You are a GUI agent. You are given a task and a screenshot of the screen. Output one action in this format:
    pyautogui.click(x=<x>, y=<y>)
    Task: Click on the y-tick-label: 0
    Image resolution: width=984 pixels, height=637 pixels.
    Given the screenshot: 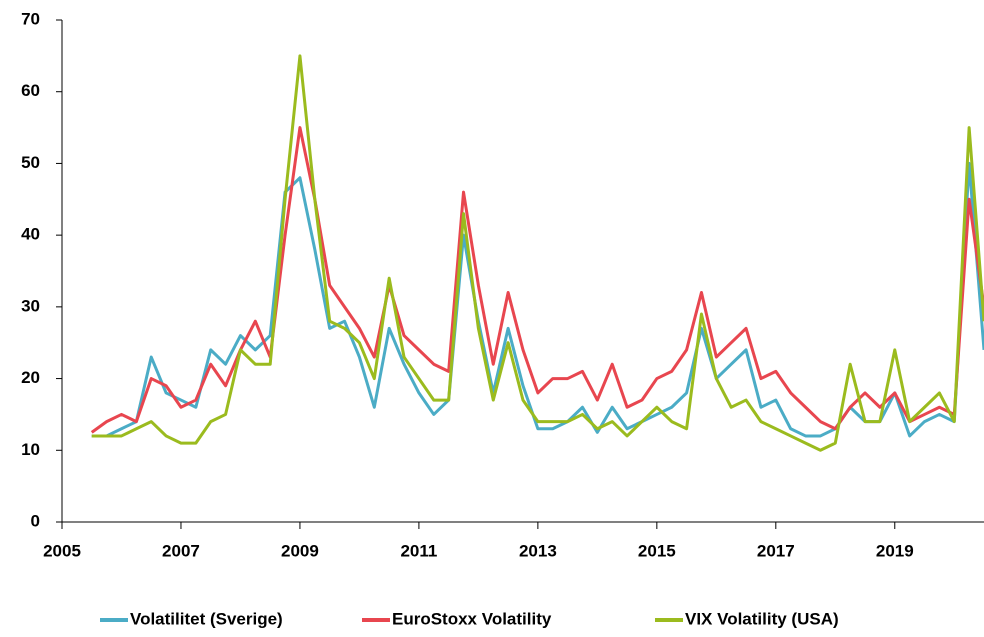 What is the action you would take?
    pyautogui.click(x=35, y=520)
    